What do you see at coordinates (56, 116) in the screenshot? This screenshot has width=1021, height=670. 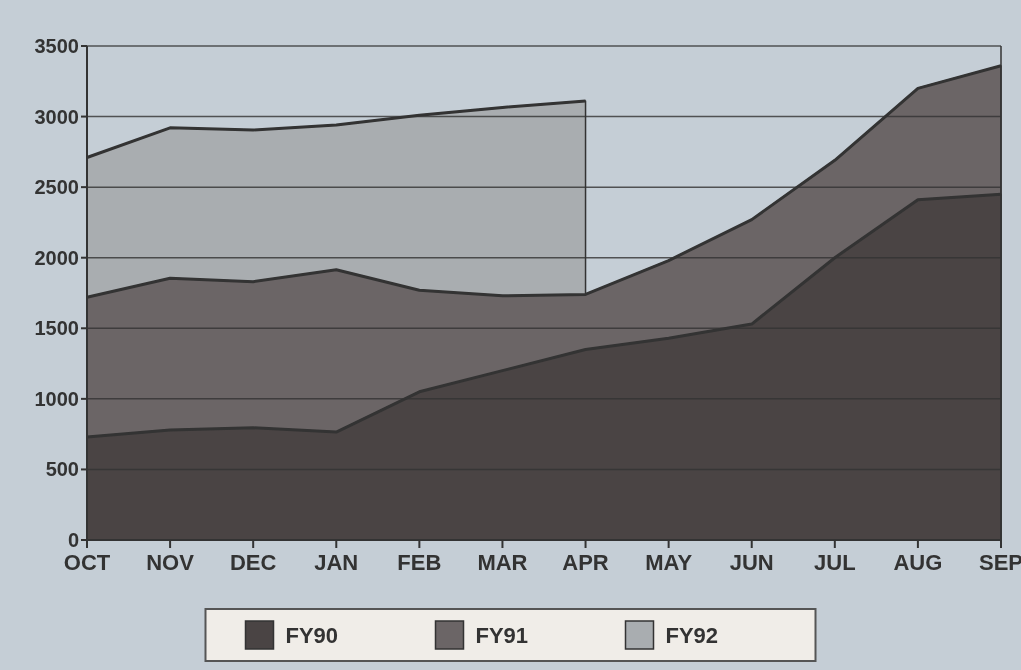 I see `y-tick-label: 3000` at bounding box center [56, 116].